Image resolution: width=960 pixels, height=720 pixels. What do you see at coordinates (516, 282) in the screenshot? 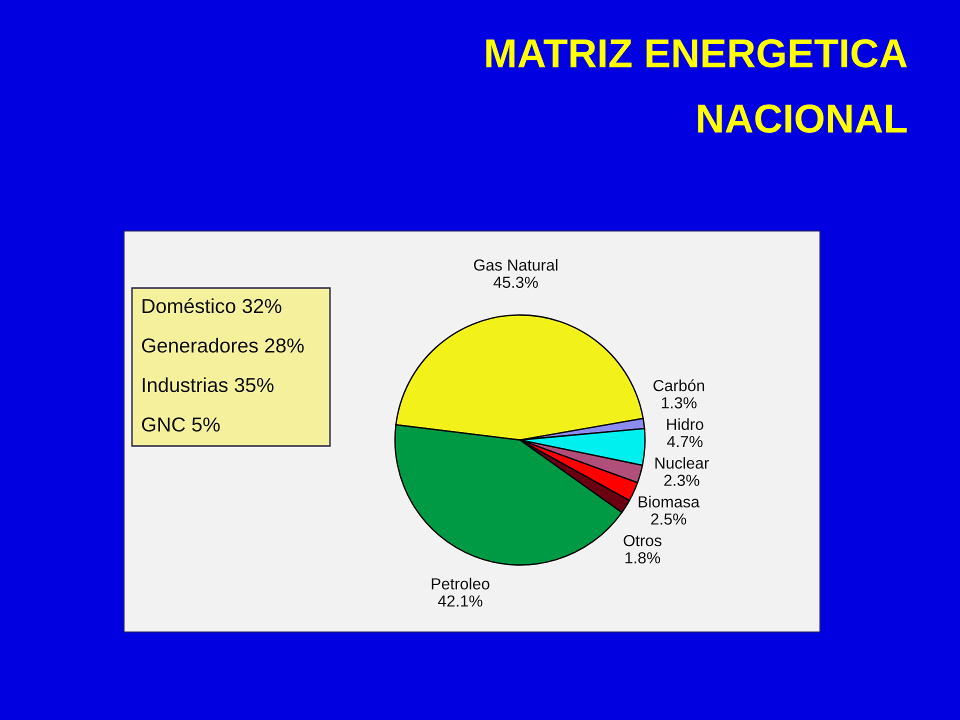
I see `data-label: 45.3%` at bounding box center [516, 282].